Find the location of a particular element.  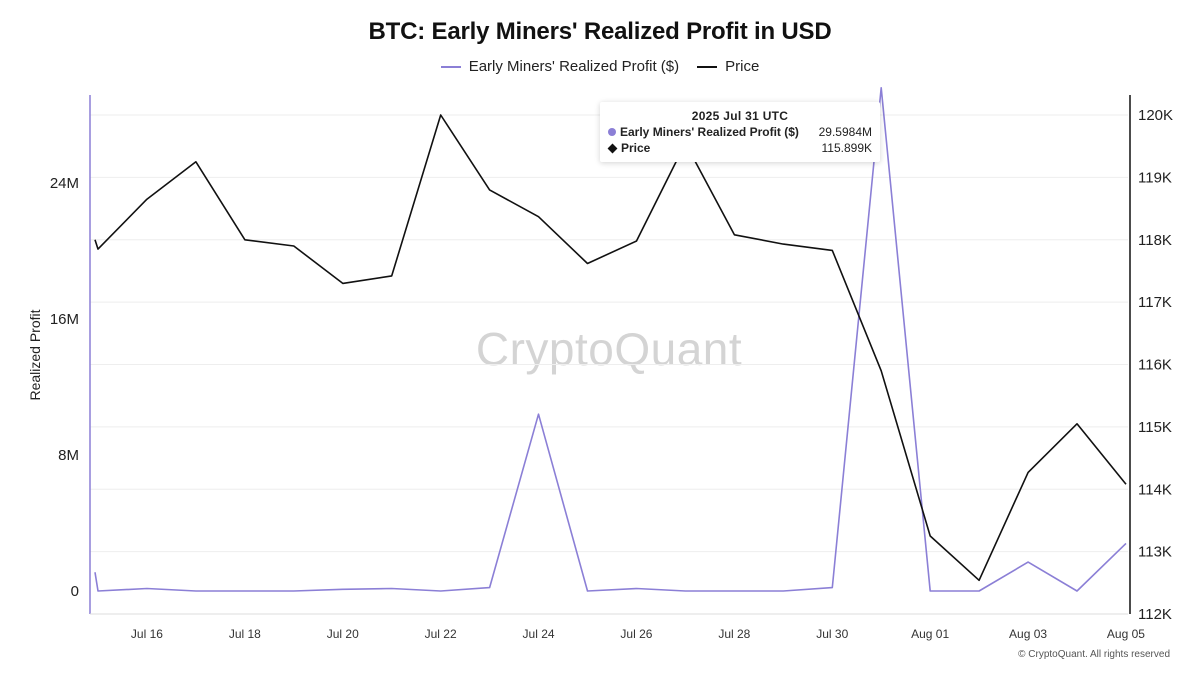

tooltip-series-name: Early Miners' Realized Profit ($) is located at coordinates (709, 132).